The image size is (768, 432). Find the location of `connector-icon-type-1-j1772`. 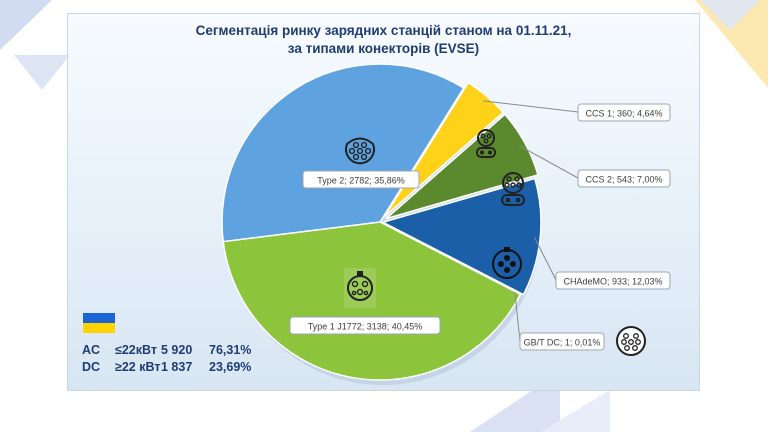

connector-icon-type-1-j1772 is located at coordinates (360, 288).